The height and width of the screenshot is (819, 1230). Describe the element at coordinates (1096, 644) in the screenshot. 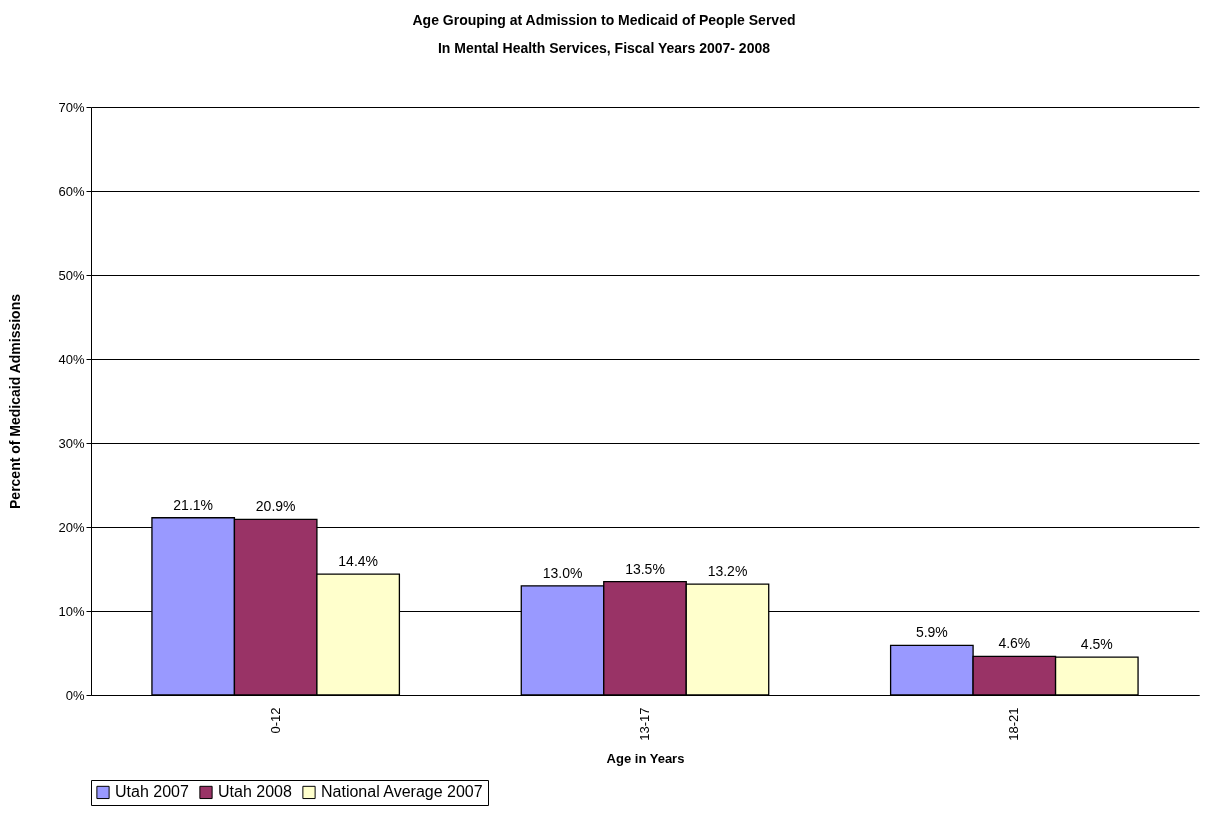

I see `data-label: 4.5%` at that location.